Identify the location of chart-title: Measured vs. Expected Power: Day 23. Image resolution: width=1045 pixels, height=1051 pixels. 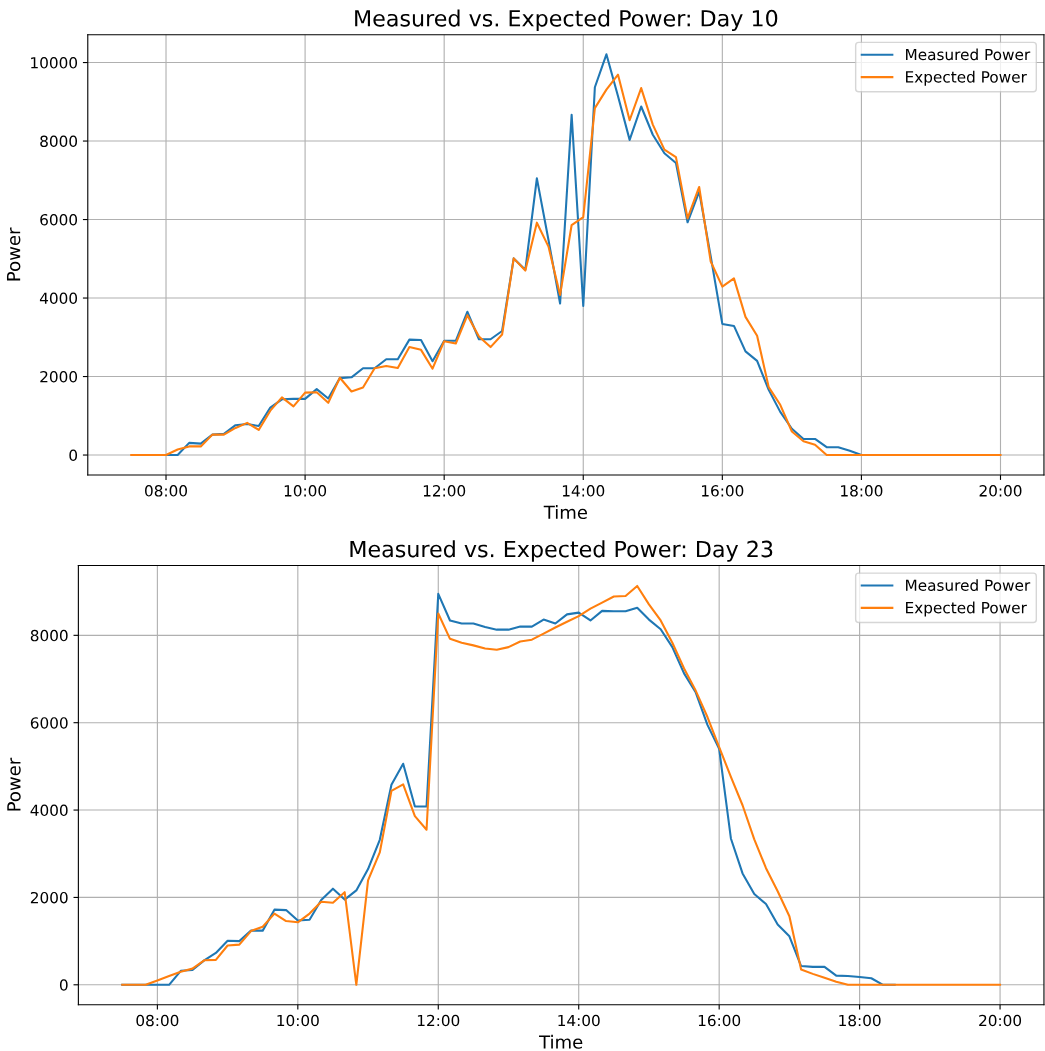
(561, 551).